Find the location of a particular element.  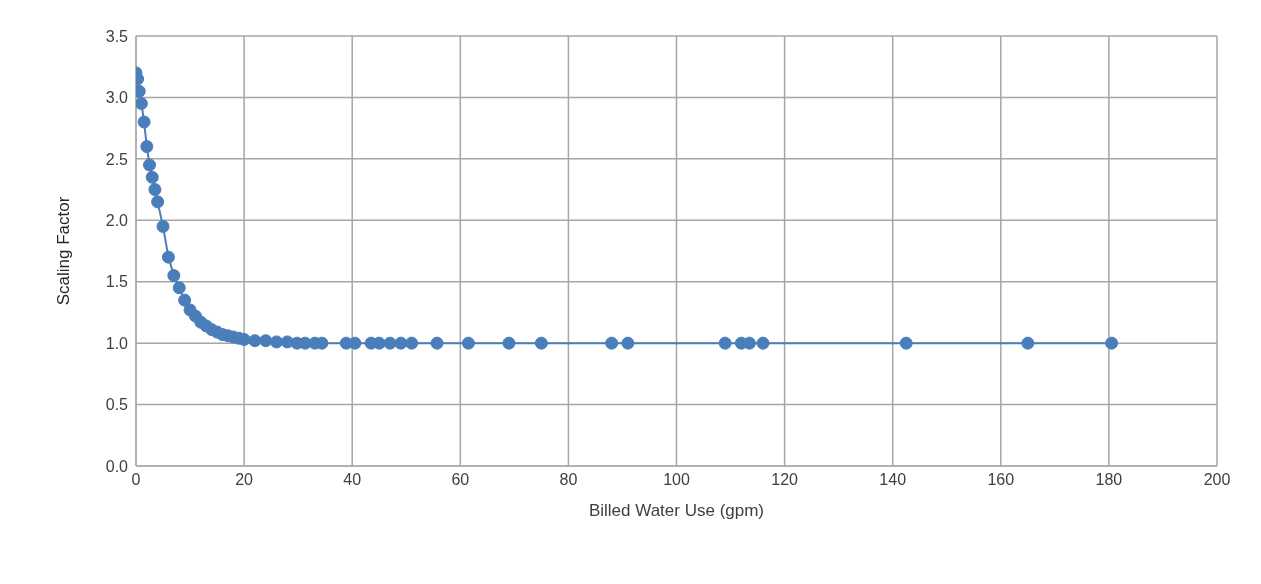

y-tick-label: 2.5 is located at coordinates (117, 159).